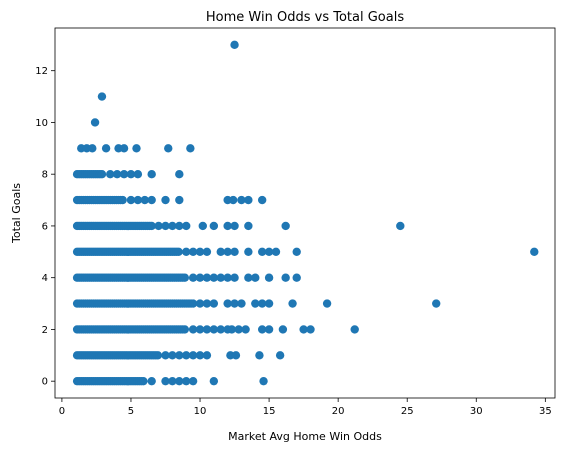 The height and width of the screenshot is (458, 563). What do you see at coordinates (545, 411) in the screenshot?
I see `x-tick-label: 35` at bounding box center [545, 411].